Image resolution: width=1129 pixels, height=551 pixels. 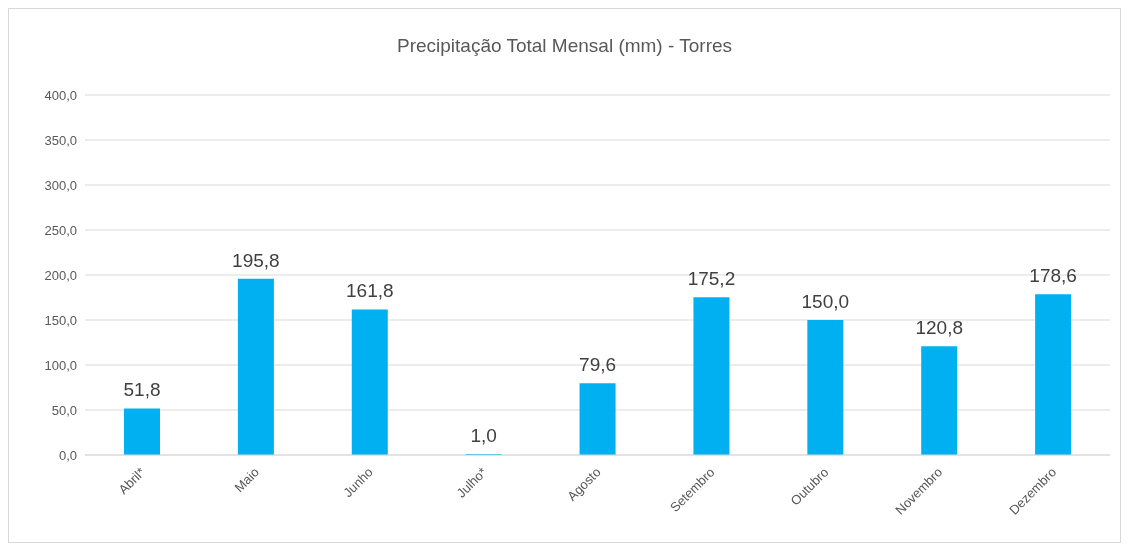 What do you see at coordinates (564, 46) in the screenshot?
I see `chart-title: Precipitação Total Mensal (mm) - Torres` at bounding box center [564, 46].